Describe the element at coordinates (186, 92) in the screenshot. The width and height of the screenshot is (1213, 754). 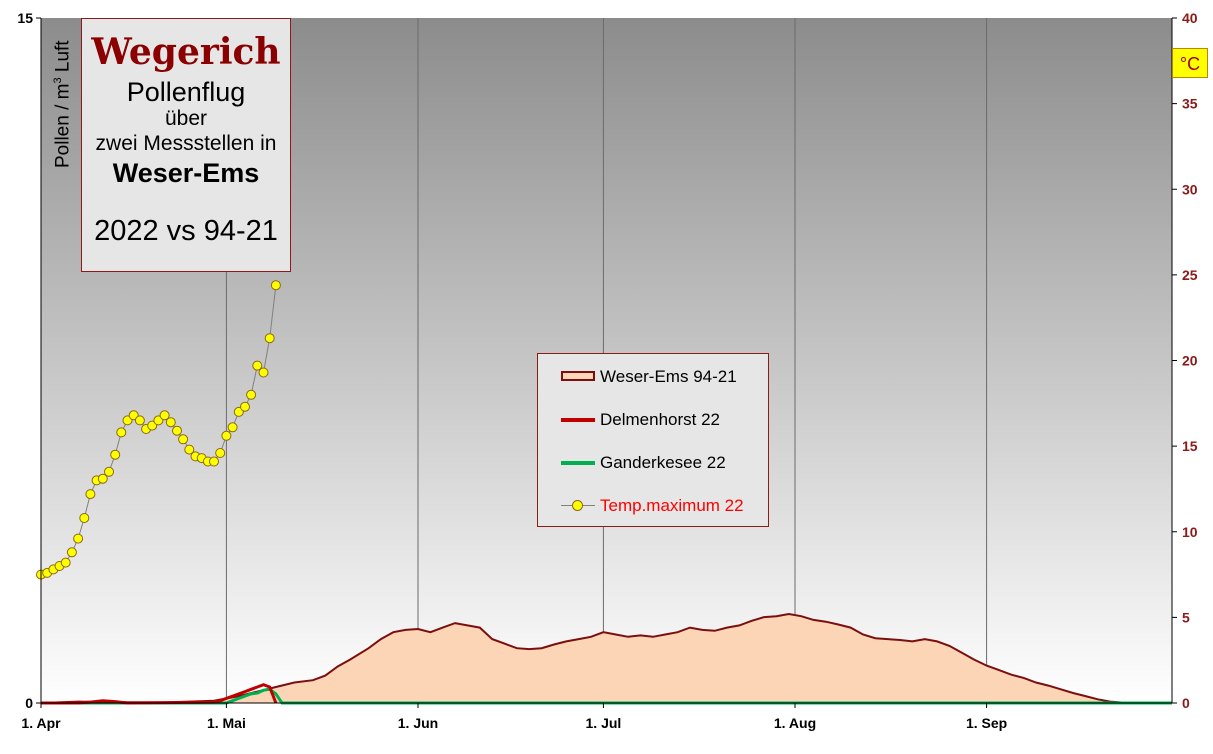
I see `chart-subtitle-1: Pollenflug` at that location.